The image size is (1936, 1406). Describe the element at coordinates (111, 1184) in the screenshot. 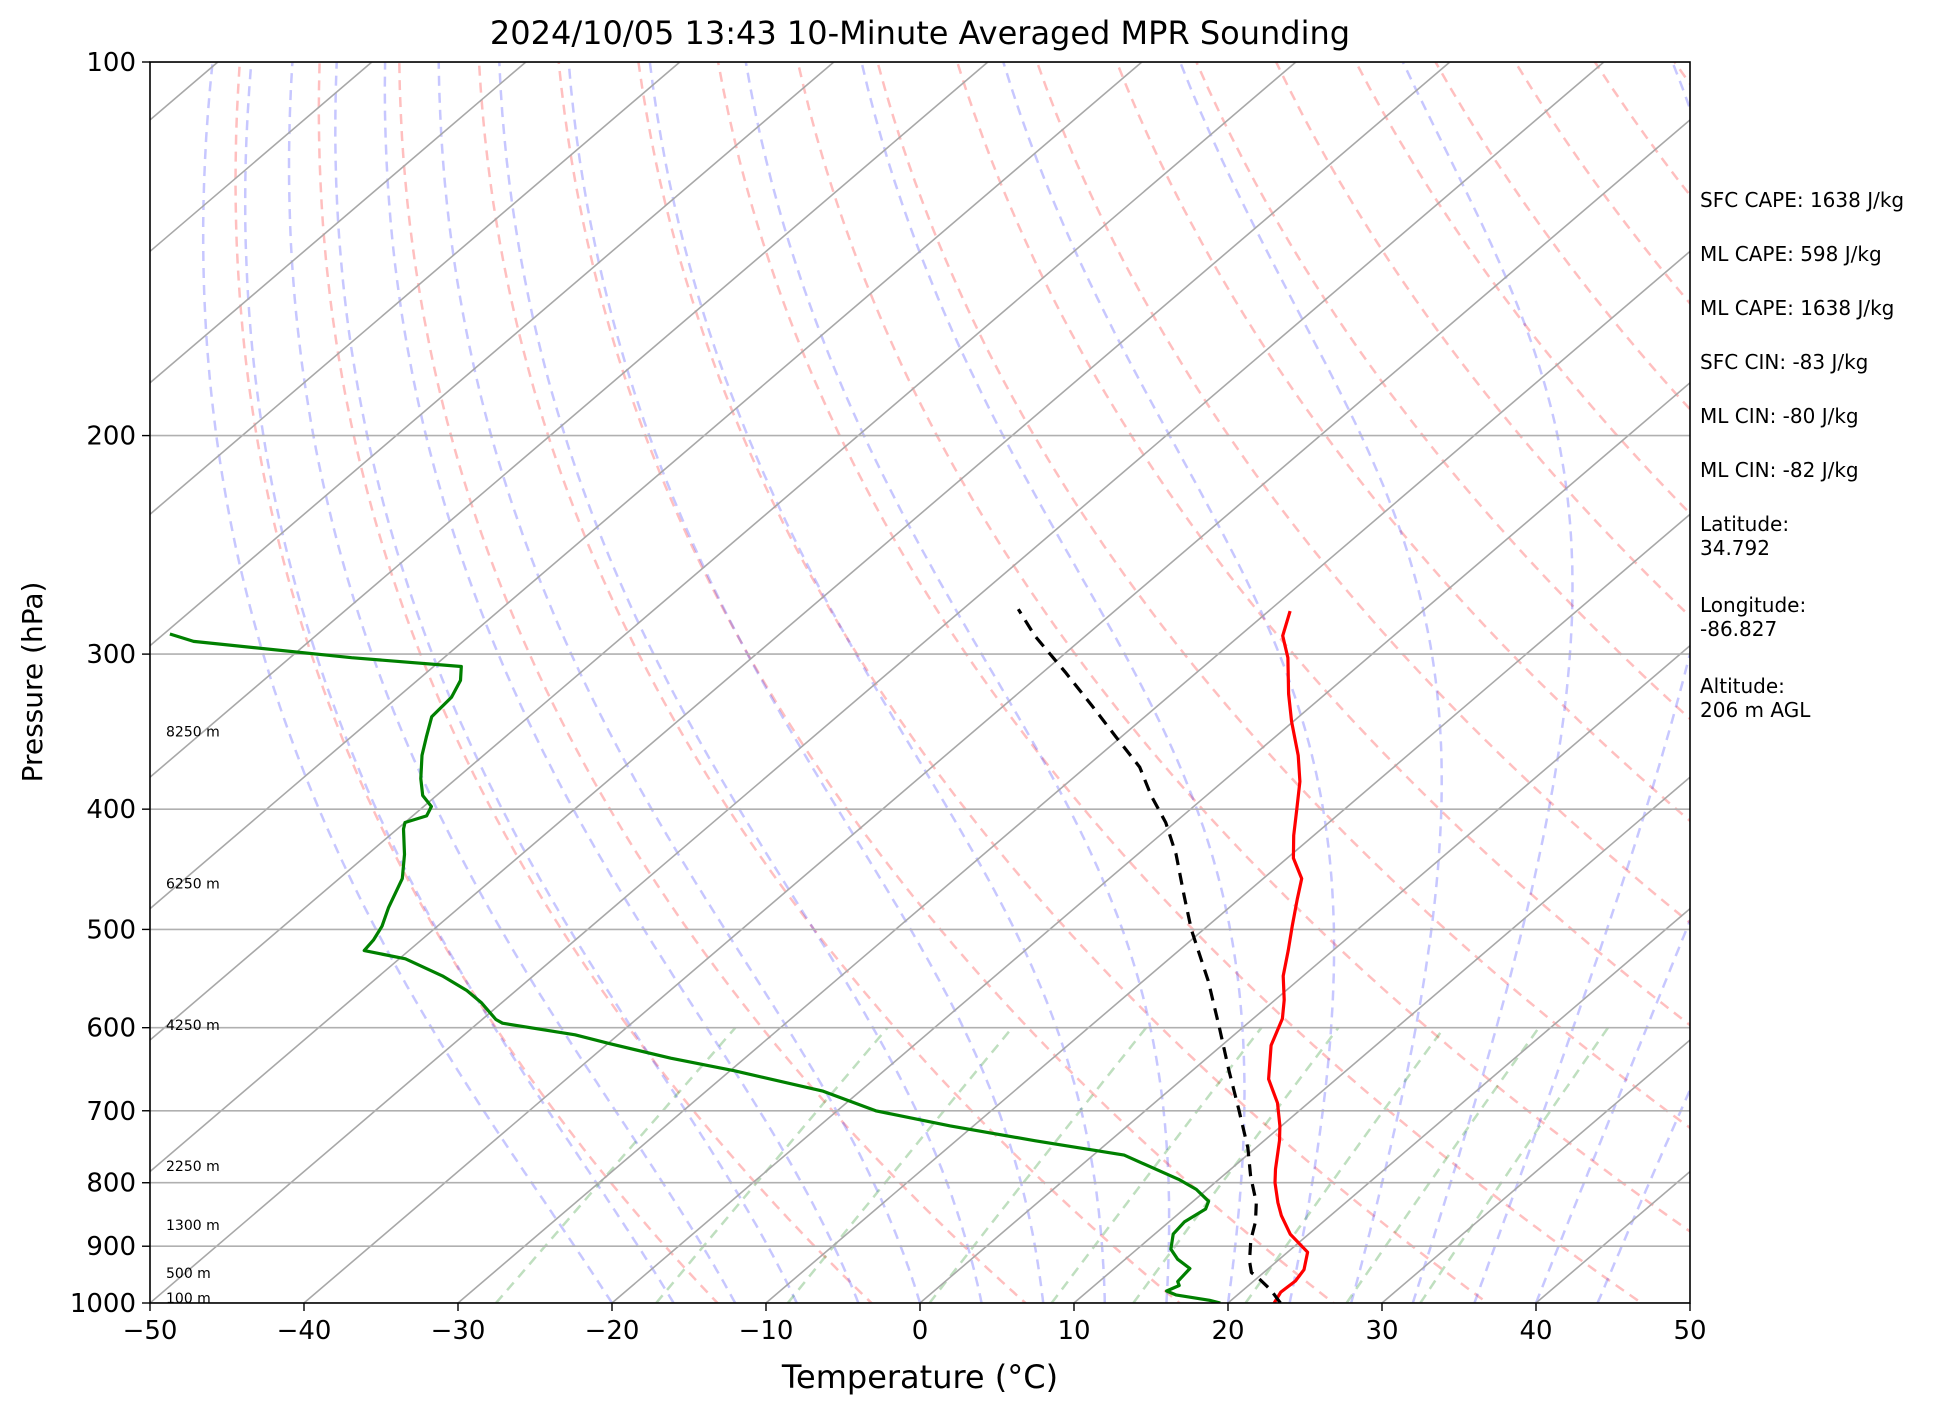

I see `y-tick-label: 800` at that location.